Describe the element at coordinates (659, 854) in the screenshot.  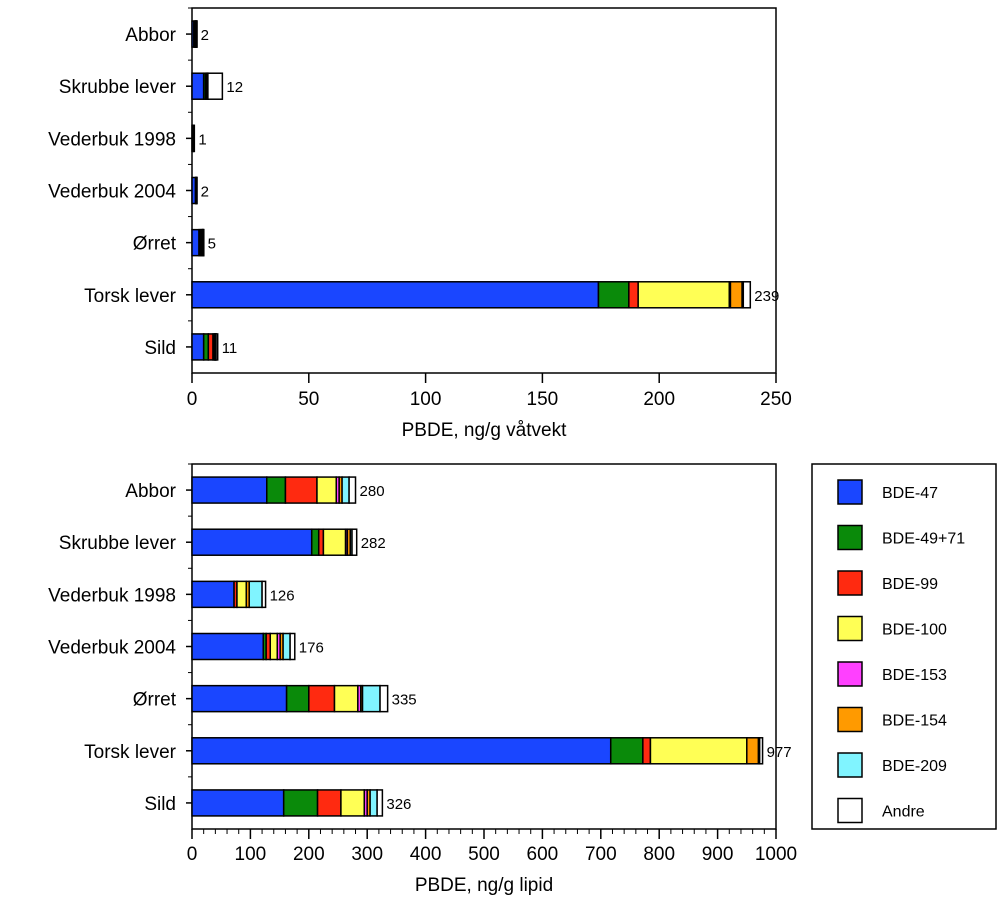
I see `x-tick-label: 800` at that location.